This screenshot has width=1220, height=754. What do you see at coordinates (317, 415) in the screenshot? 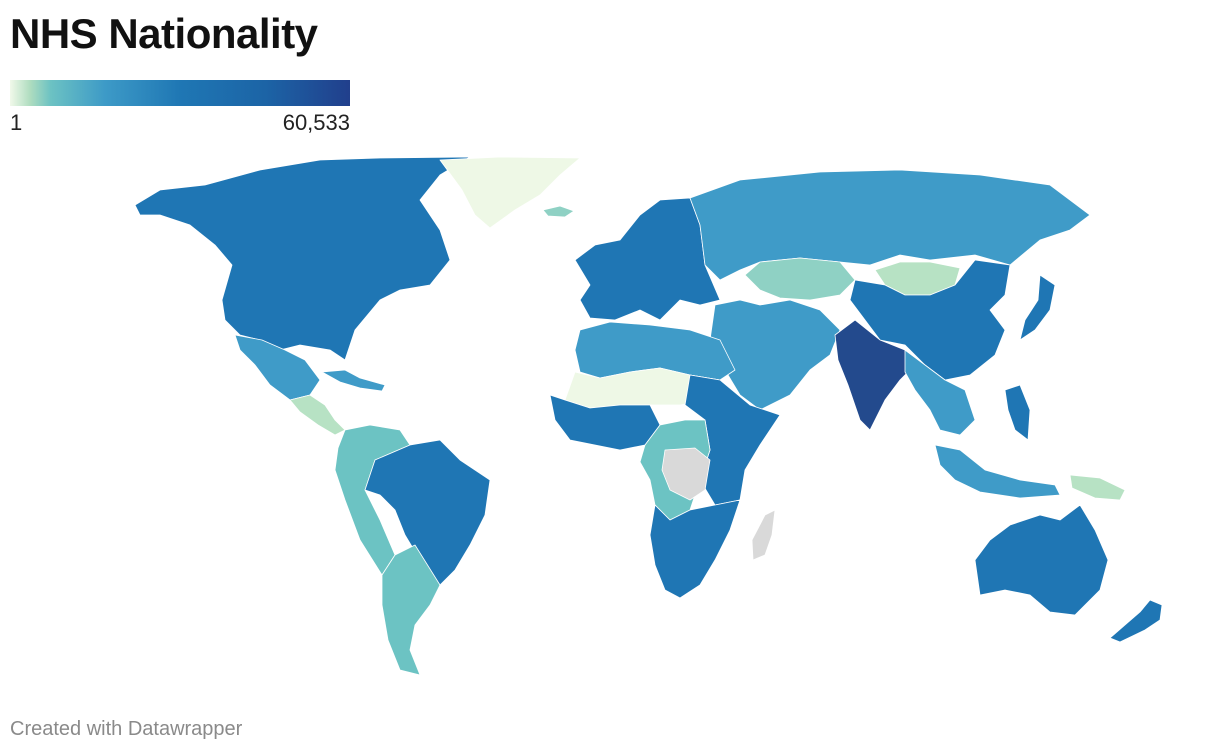
I see `region-central-america` at bounding box center [317, 415].